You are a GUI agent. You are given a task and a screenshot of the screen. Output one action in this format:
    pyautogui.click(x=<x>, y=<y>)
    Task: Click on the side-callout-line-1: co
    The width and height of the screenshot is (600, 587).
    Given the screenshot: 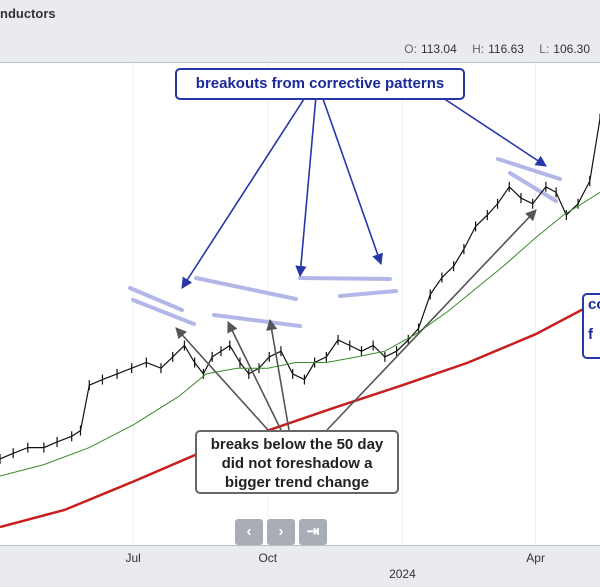 What is the action you would take?
    pyautogui.click(x=594, y=304)
    